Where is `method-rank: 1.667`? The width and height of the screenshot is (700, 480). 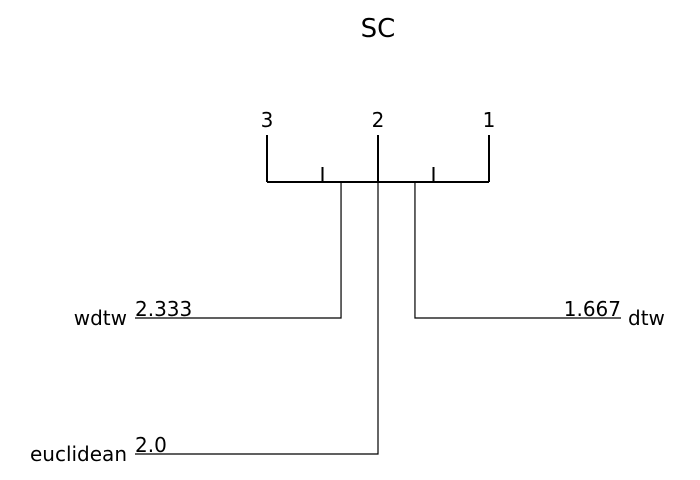 method-rank: 1.667 is located at coordinates (592, 309).